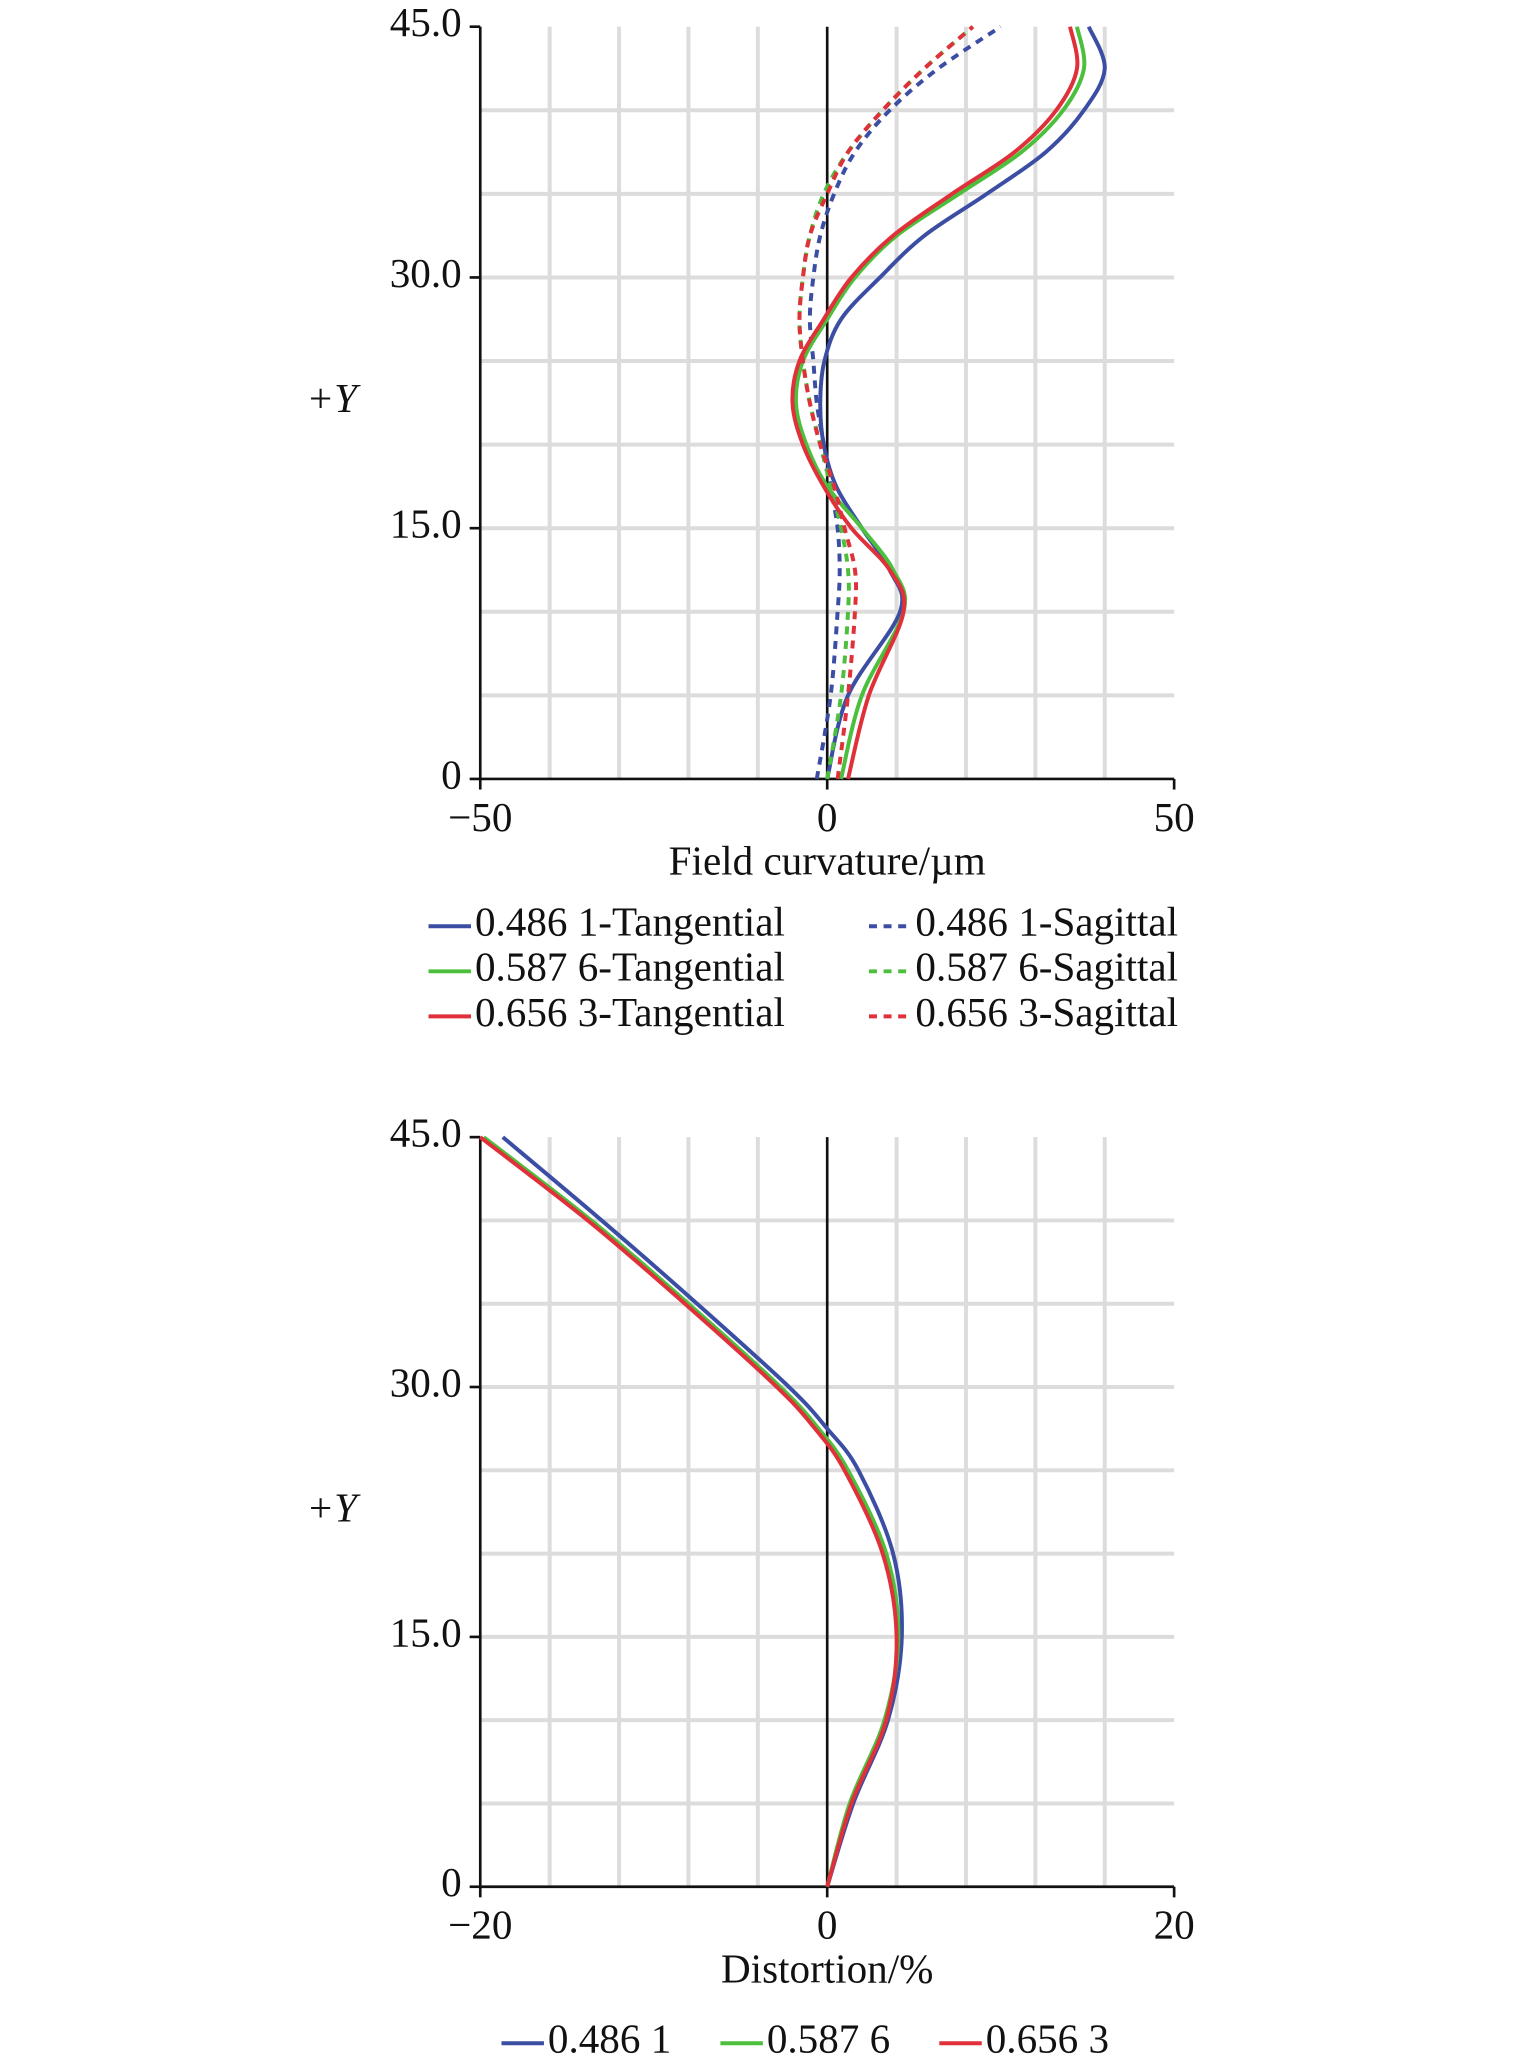 This screenshot has height=2070, width=1535. I want to click on x-tick-label: 20, so click(1174, 1925).